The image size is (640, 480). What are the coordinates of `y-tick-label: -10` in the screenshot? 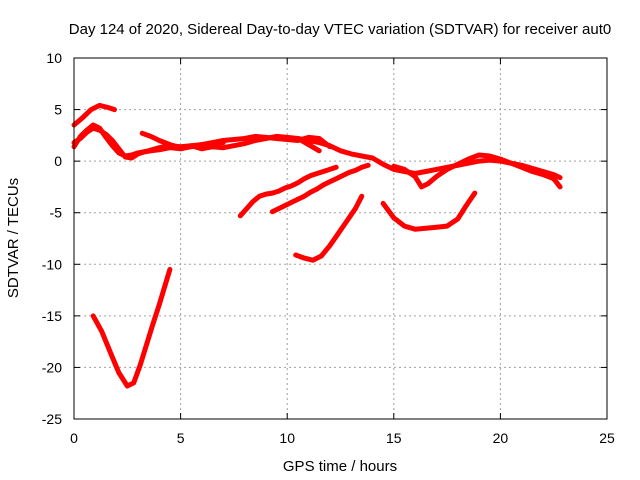 It's located at (52, 264).